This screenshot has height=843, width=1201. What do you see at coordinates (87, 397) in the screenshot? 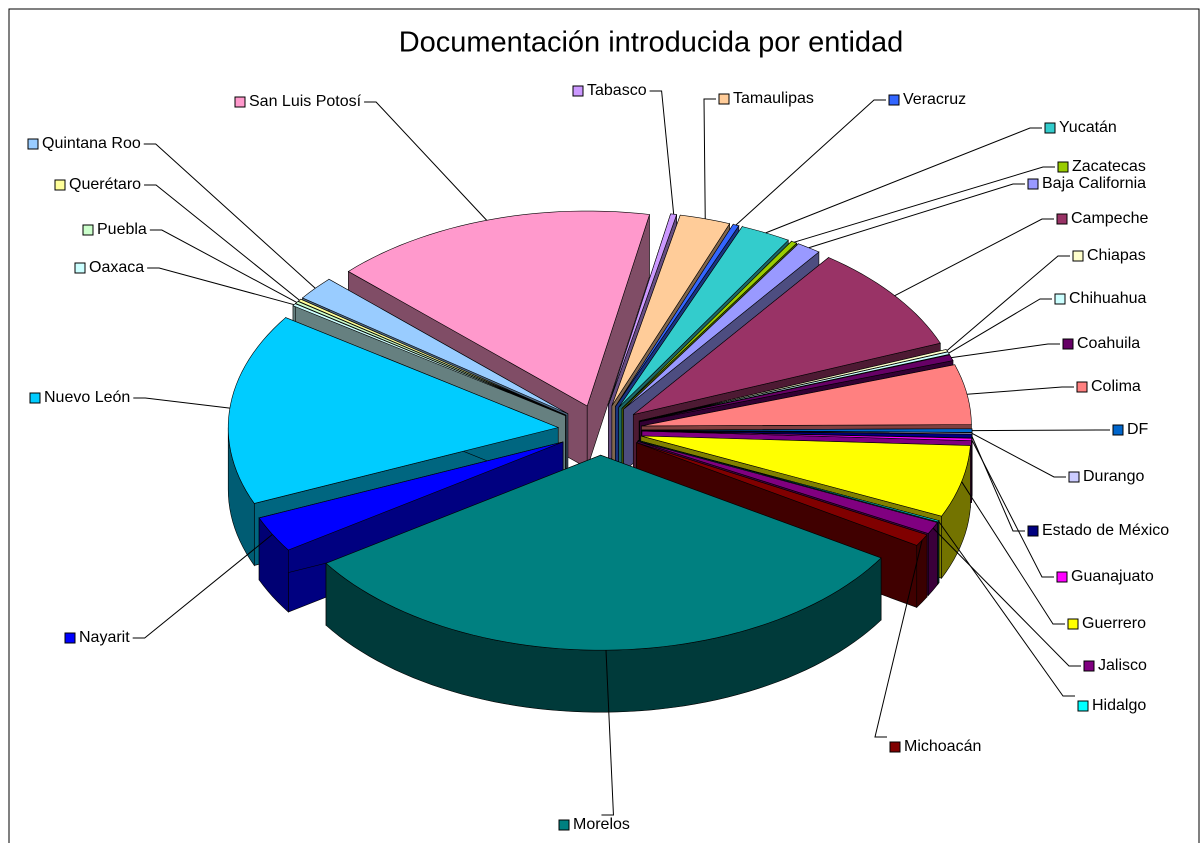
I see `slice-label: Nuevo León` at bounding box center [87, 397].